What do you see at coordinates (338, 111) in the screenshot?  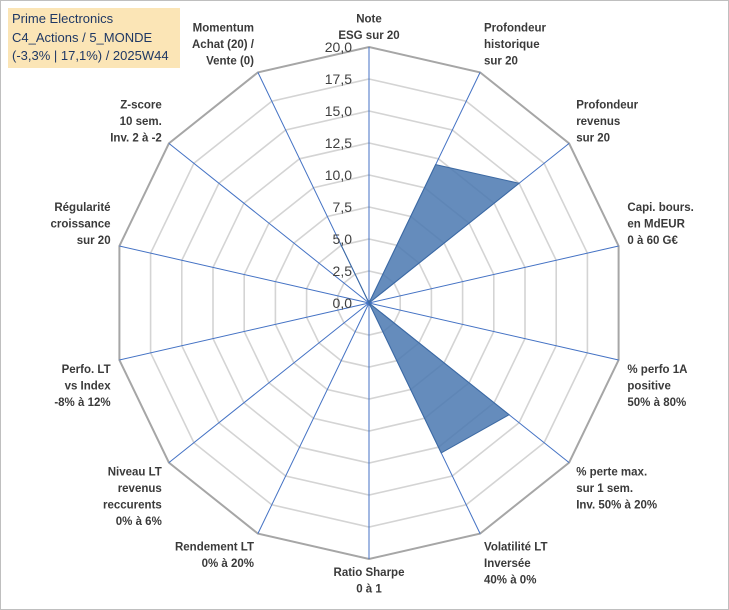 I see `tick-label: 15,0` at bounding box center [338, 111].